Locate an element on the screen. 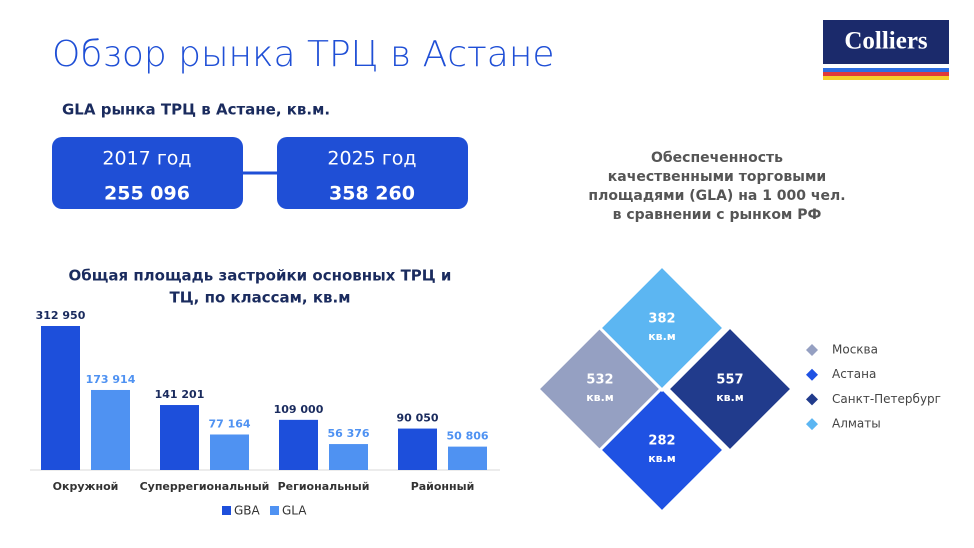 This screenshot has height=548, width=974. data-label: 312 950 is located at coordinates (61, 315).